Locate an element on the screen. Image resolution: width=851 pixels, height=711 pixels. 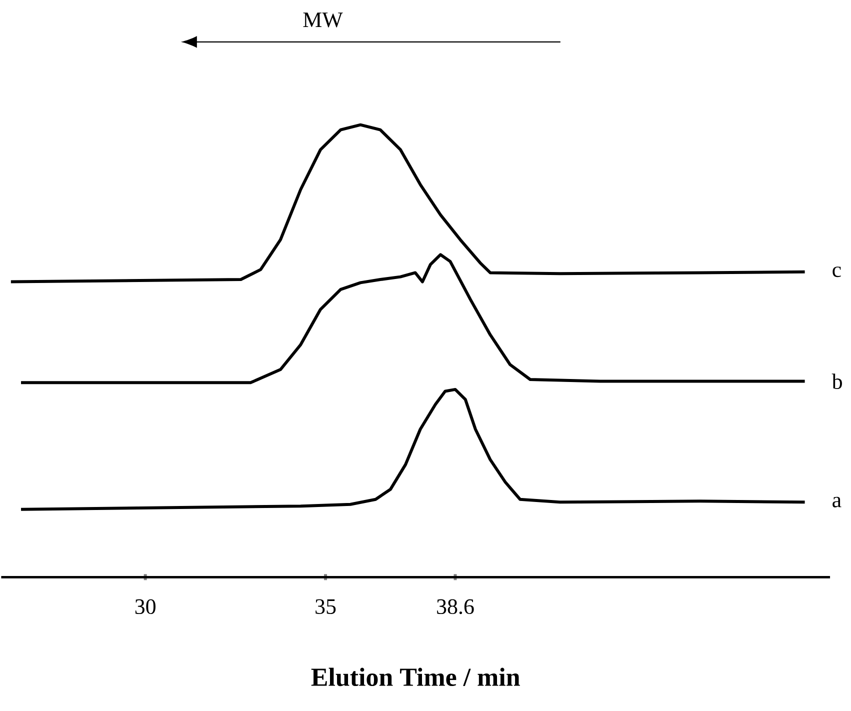
series-label: b is located at coordinates (837, 382).